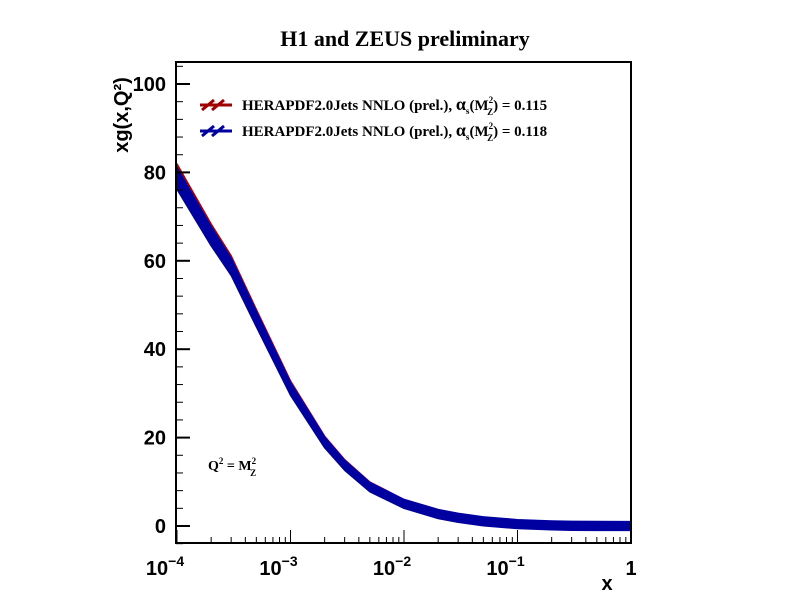 The height and width of the screenshot is (595, 794). What do you see at coordinates (149, 85) in the screenshot?
I see `y-tick-label: 100` at bounding box center [149, 85].